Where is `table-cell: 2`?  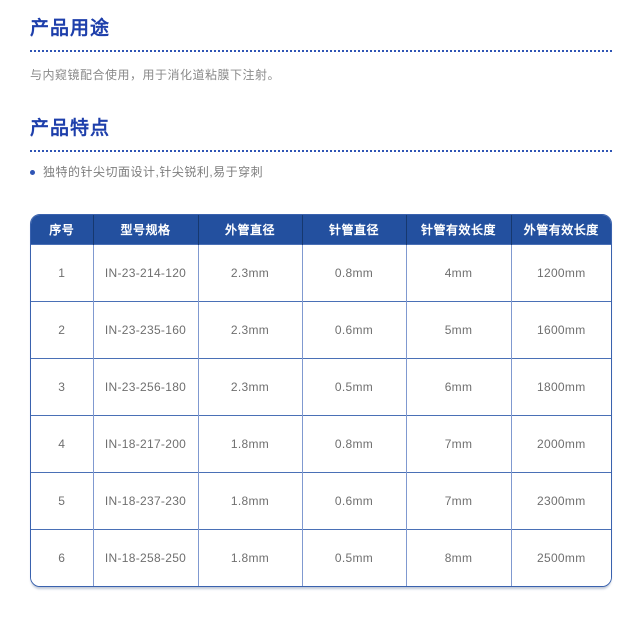 table-cell: 2 is located at coordinates (62, 329).